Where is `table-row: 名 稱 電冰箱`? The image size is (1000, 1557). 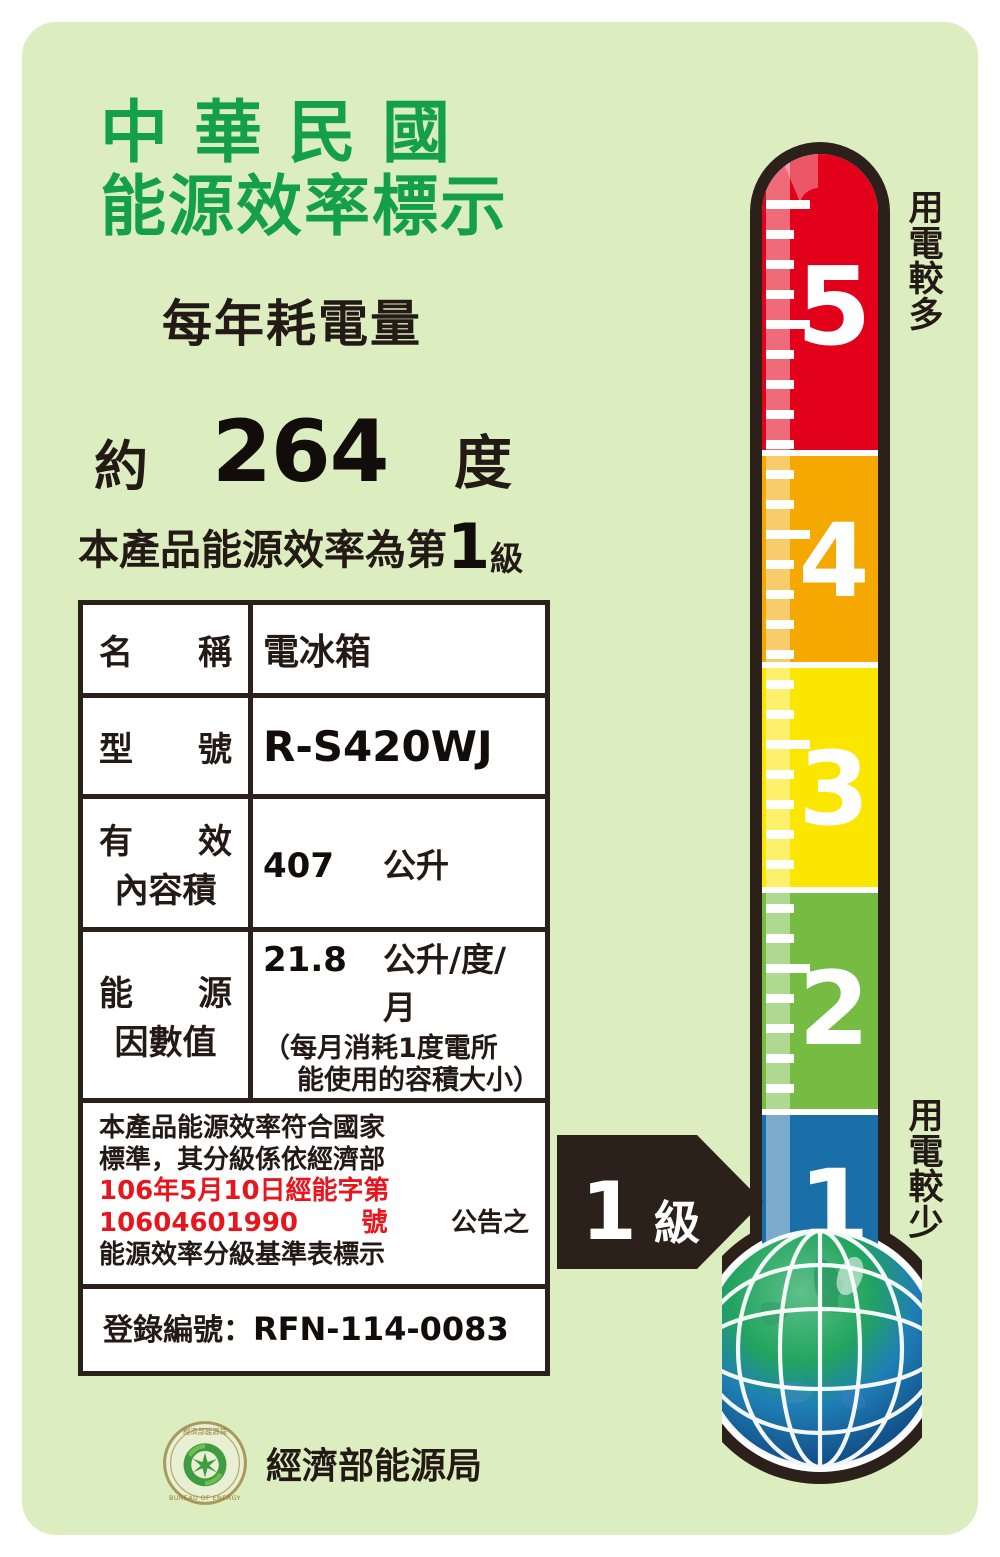 table-row: 名 稱 電冰箱 is located at coordinates (314, 651).